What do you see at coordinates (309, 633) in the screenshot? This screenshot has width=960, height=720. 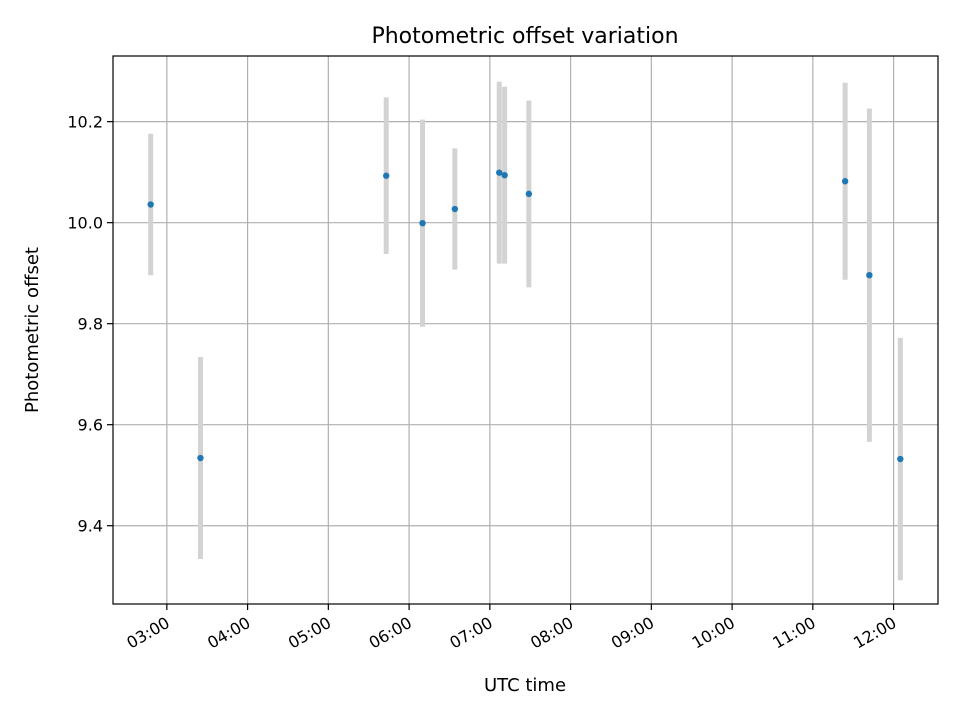 I see `x-tick-label: 05:00` at bounding box center [309, 633].